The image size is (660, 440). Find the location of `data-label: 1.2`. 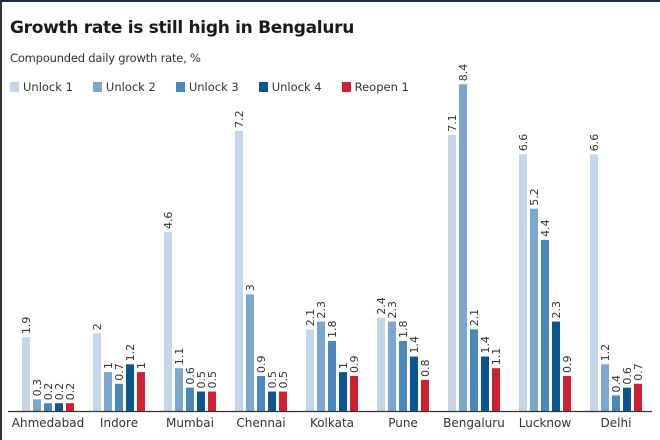

data-label: 1.2 is located at coordinates (130, 353).